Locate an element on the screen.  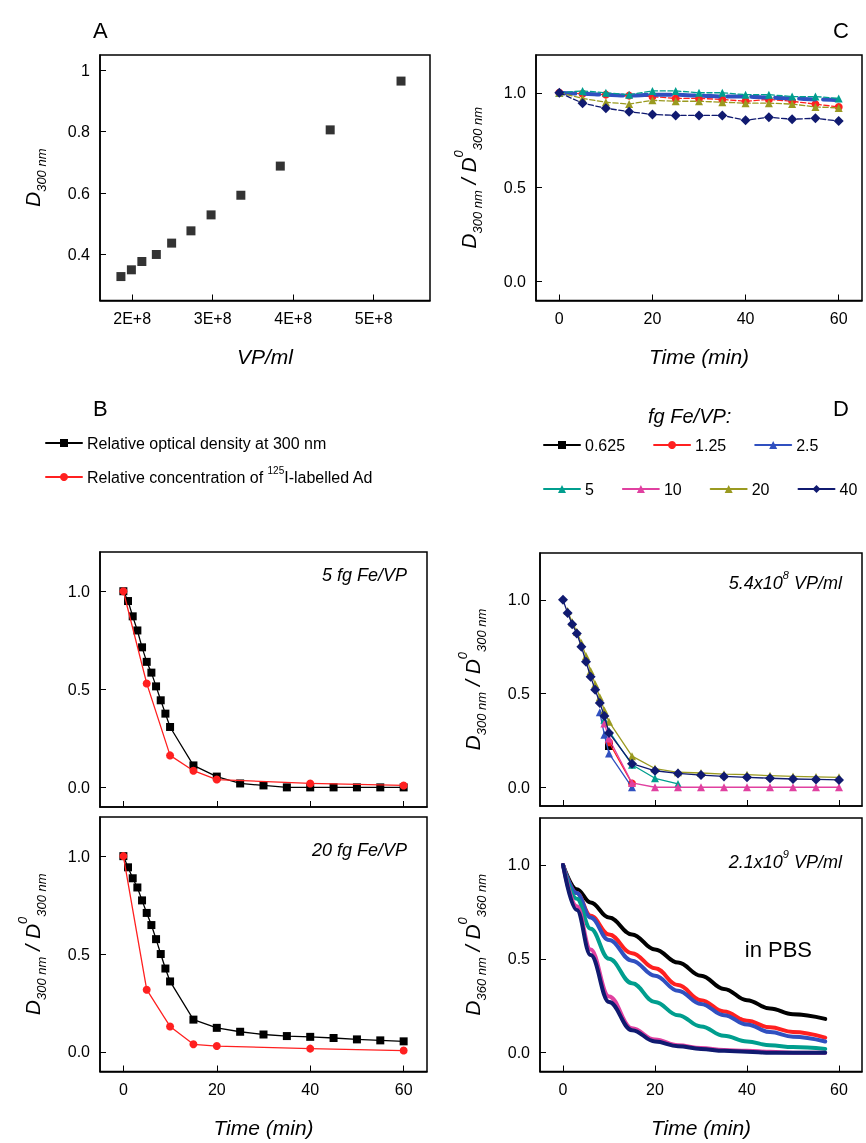
legend-label: 10 is located at coordinates (672, 489).